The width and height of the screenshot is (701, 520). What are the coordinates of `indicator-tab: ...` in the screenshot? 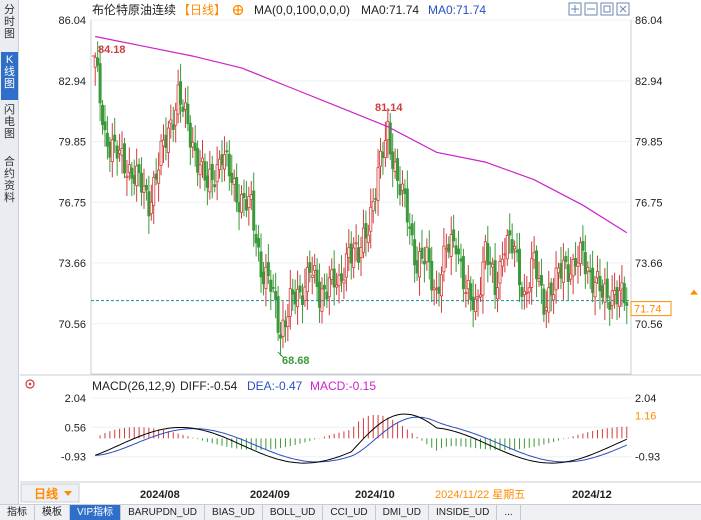 It's located at (509, 512).